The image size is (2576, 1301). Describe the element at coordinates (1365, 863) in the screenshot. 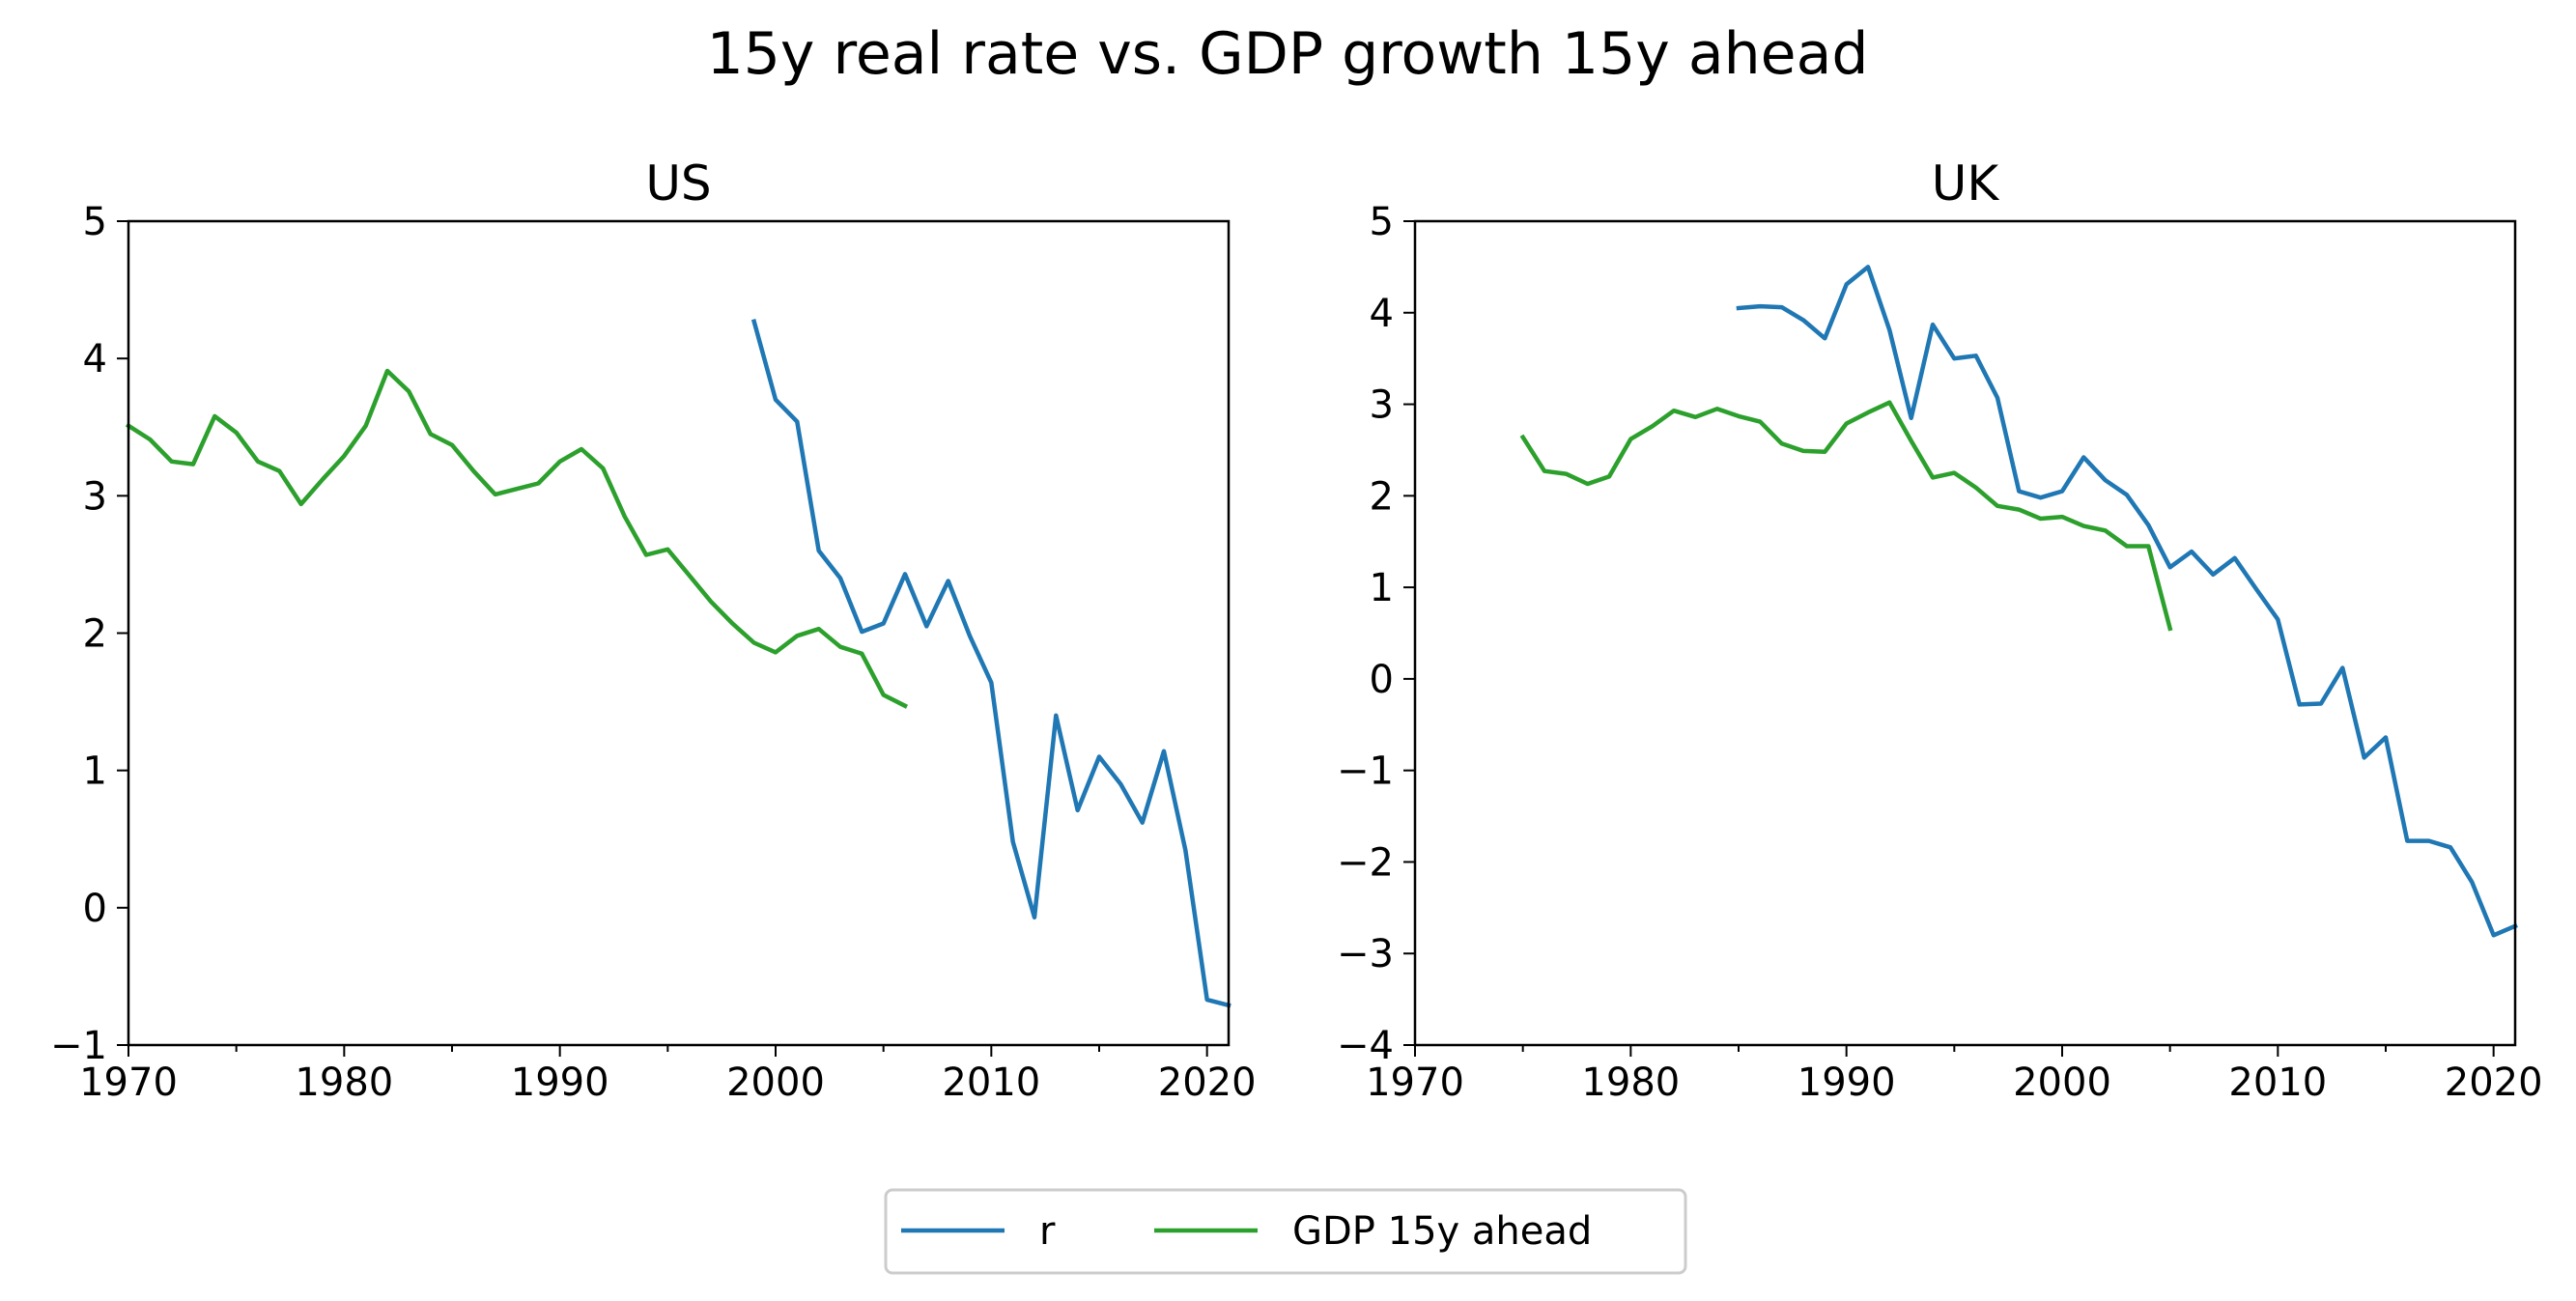

I see `y-tick-label: −2` at that location.